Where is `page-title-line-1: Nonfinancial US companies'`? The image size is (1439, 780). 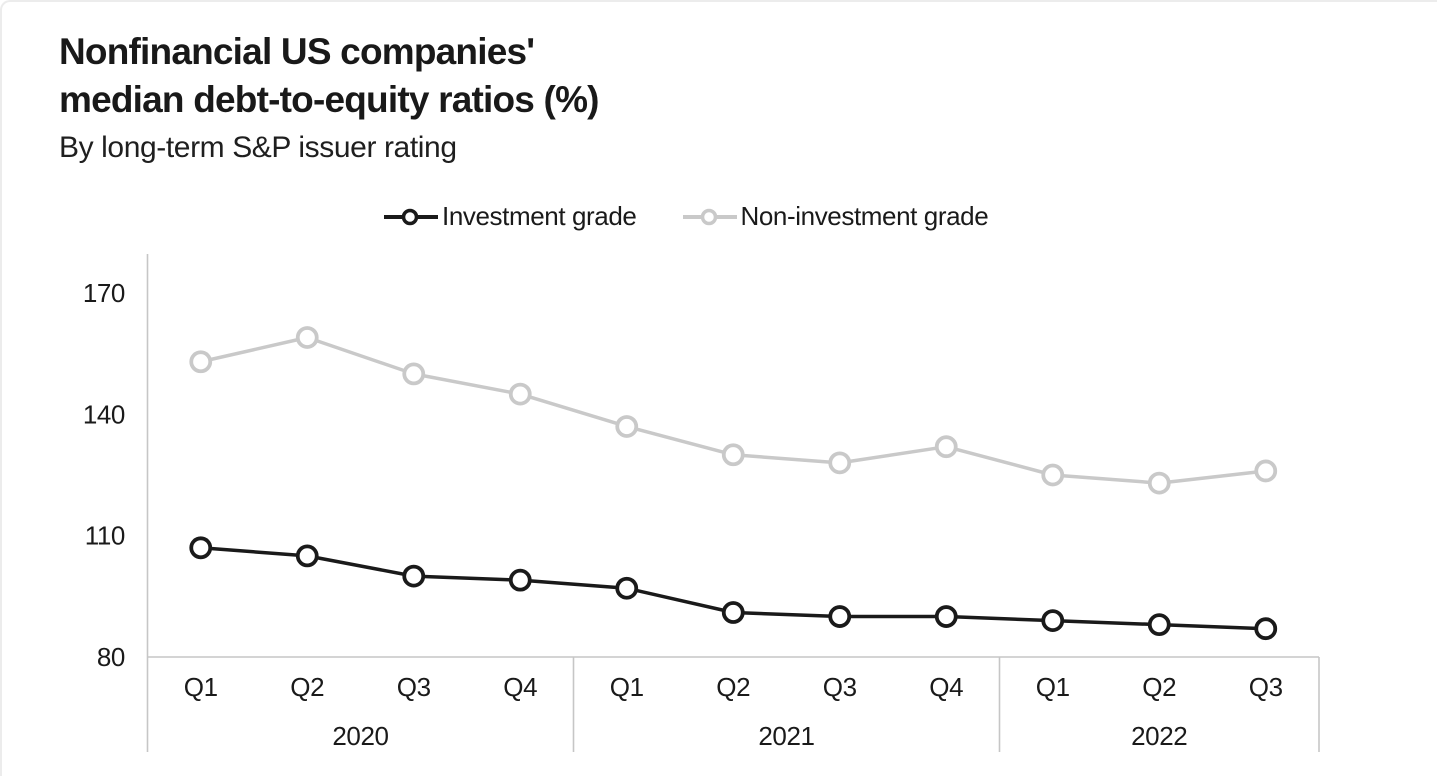
page-title-line-1: Nonfinancial US companies' is located at coordinates (297, 51).